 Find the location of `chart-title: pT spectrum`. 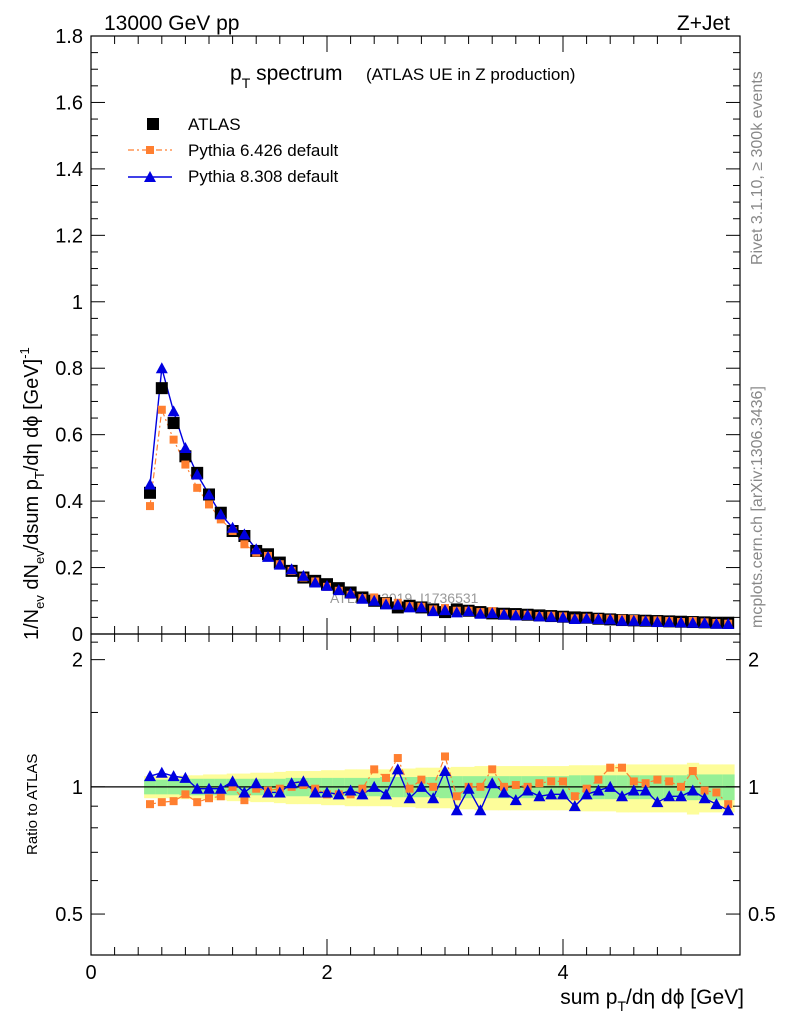

chart-title: pT spectrum is located at coordinates (286, 76).